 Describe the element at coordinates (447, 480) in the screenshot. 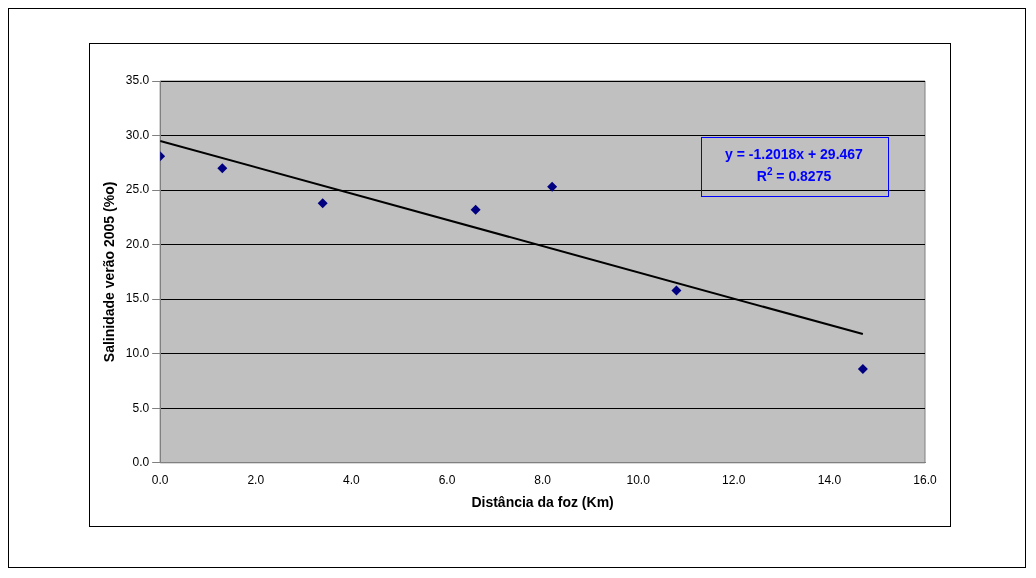

I see `x-tick-label: 6.0` at that location.